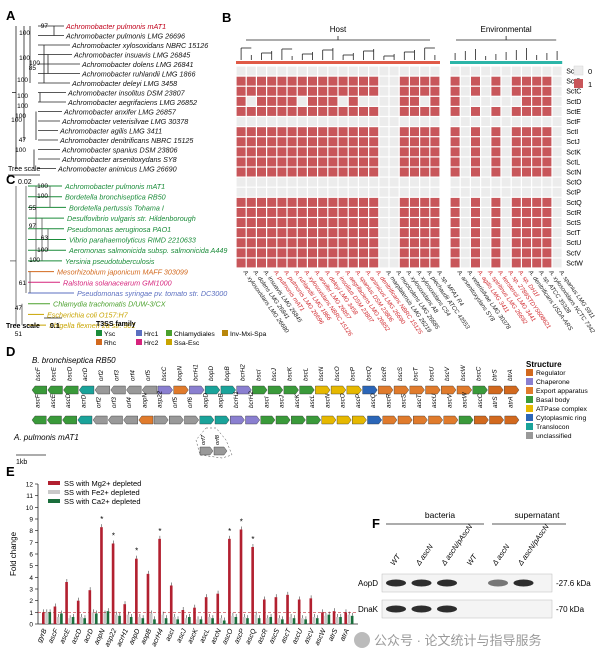 The width and height of the screenshot is (612, 665). I want to click on legend-swatch-absent, so click(578, 70).